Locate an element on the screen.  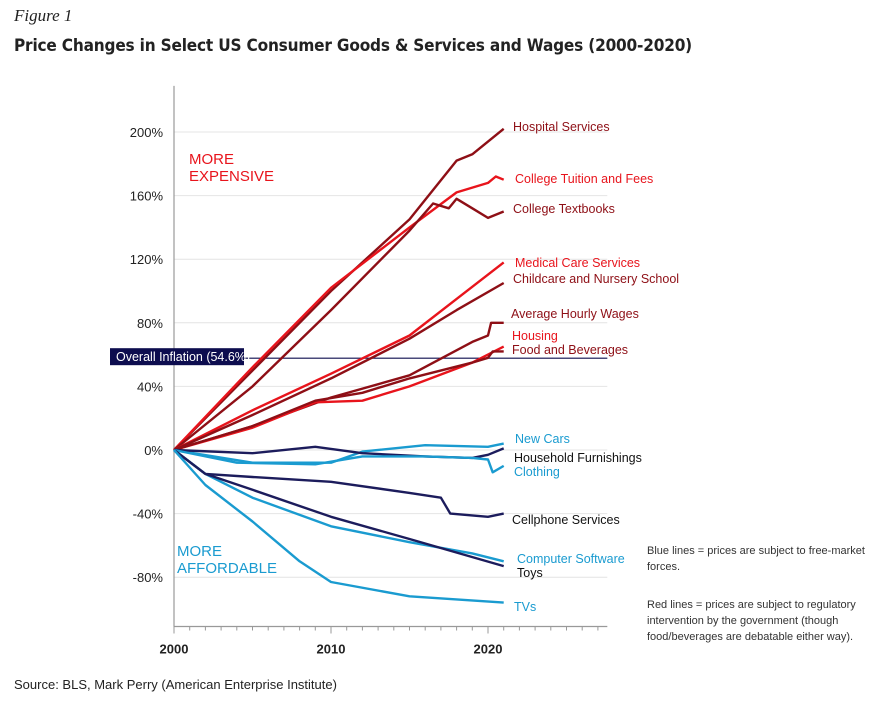
overall-inflation-box is located at coordinates (177, 357).